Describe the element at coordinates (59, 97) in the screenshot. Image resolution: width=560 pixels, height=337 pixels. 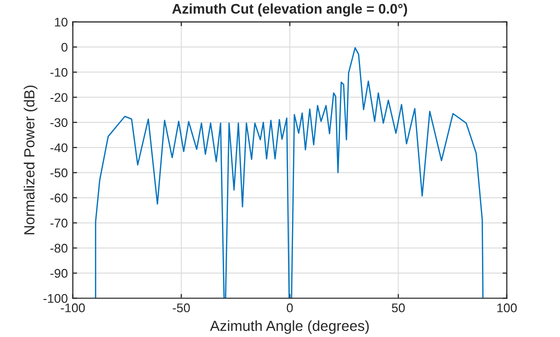
I see `y-tick-label: -20` at that location.